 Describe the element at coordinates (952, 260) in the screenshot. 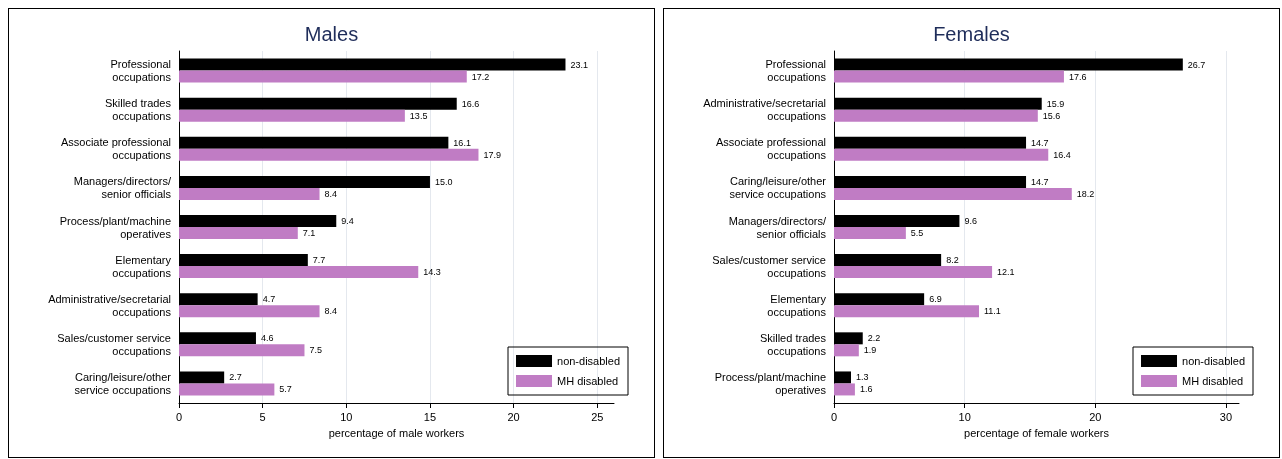

I see `data-label: 8.2` at that location.